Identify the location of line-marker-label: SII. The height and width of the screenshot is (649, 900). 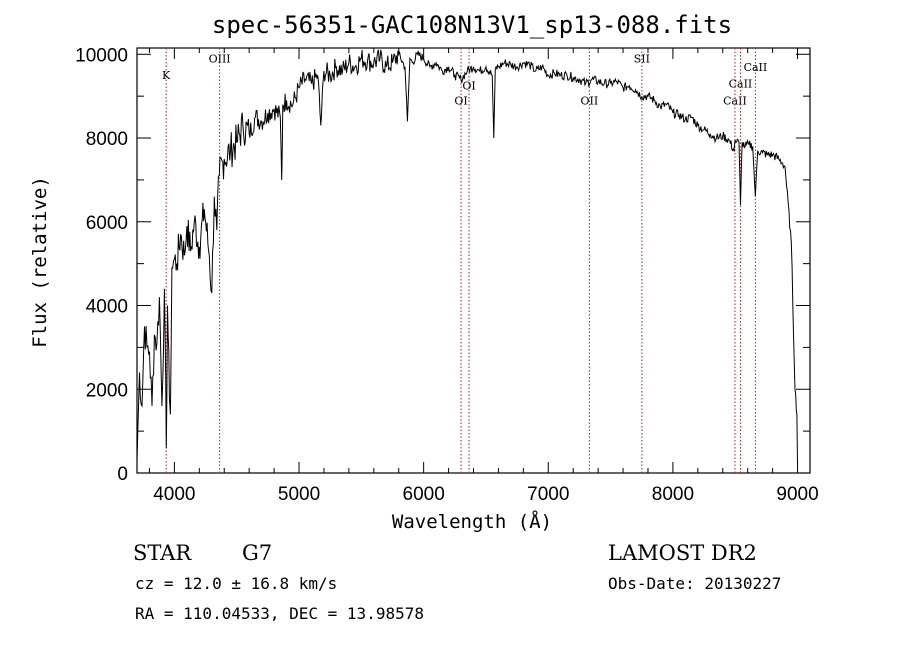
(642, 58).